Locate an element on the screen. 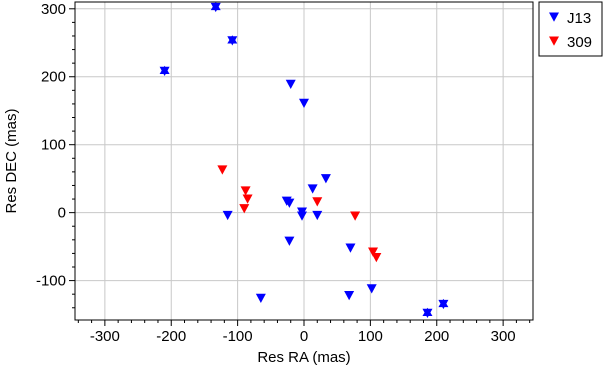  x-tick-label: 100 is located at coordinates (370, 336).